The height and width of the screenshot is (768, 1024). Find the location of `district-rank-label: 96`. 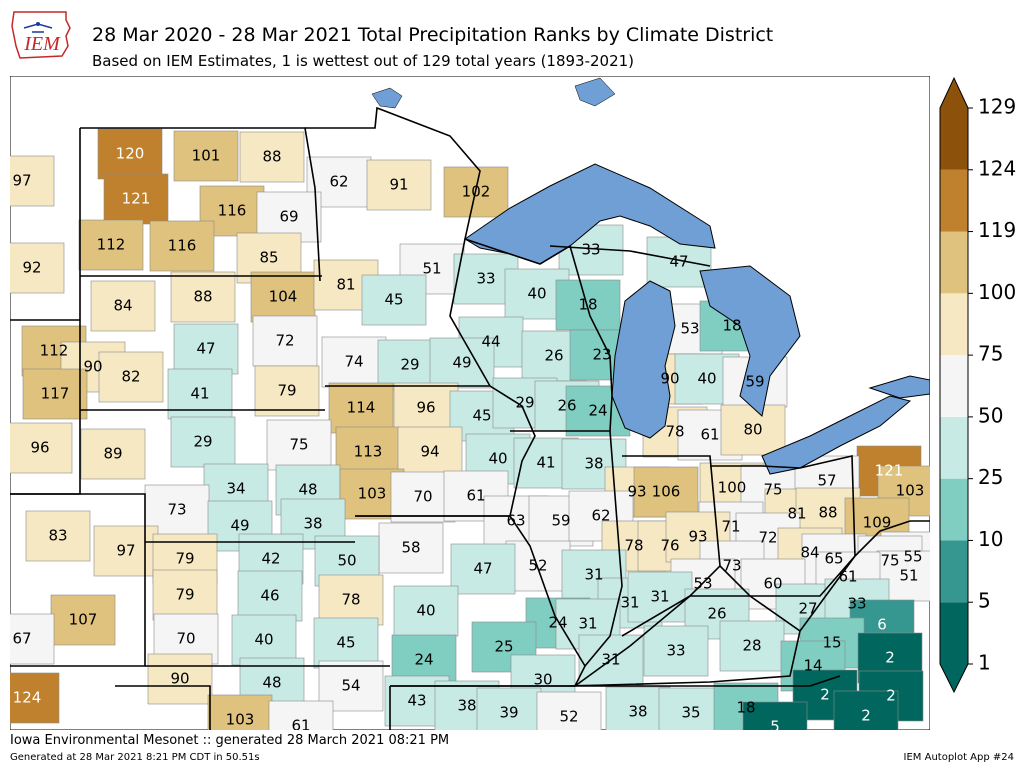

district-rank-label: 96 is located at coordinates (39, 448).